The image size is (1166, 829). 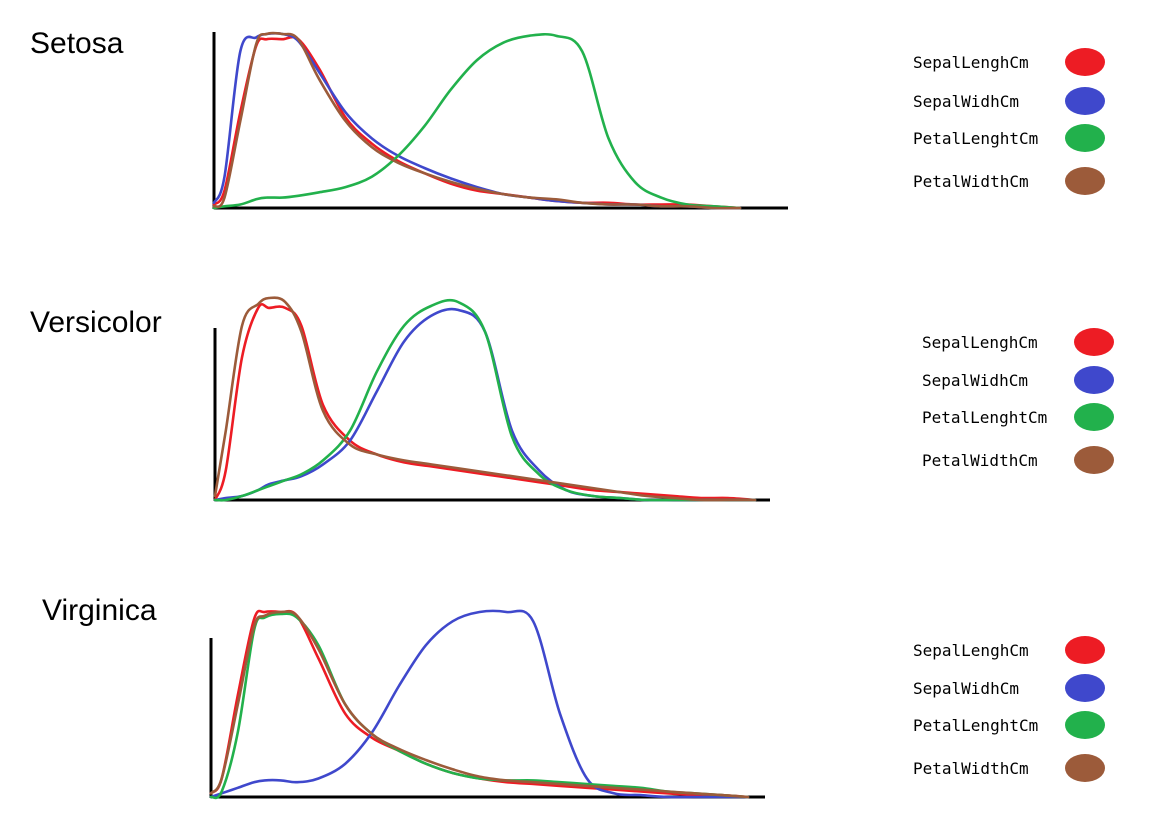 What do you see at coordinates (99, 610) in the screenshot?
I see `panel-title: Virginica` at bounding box center [99, 610].